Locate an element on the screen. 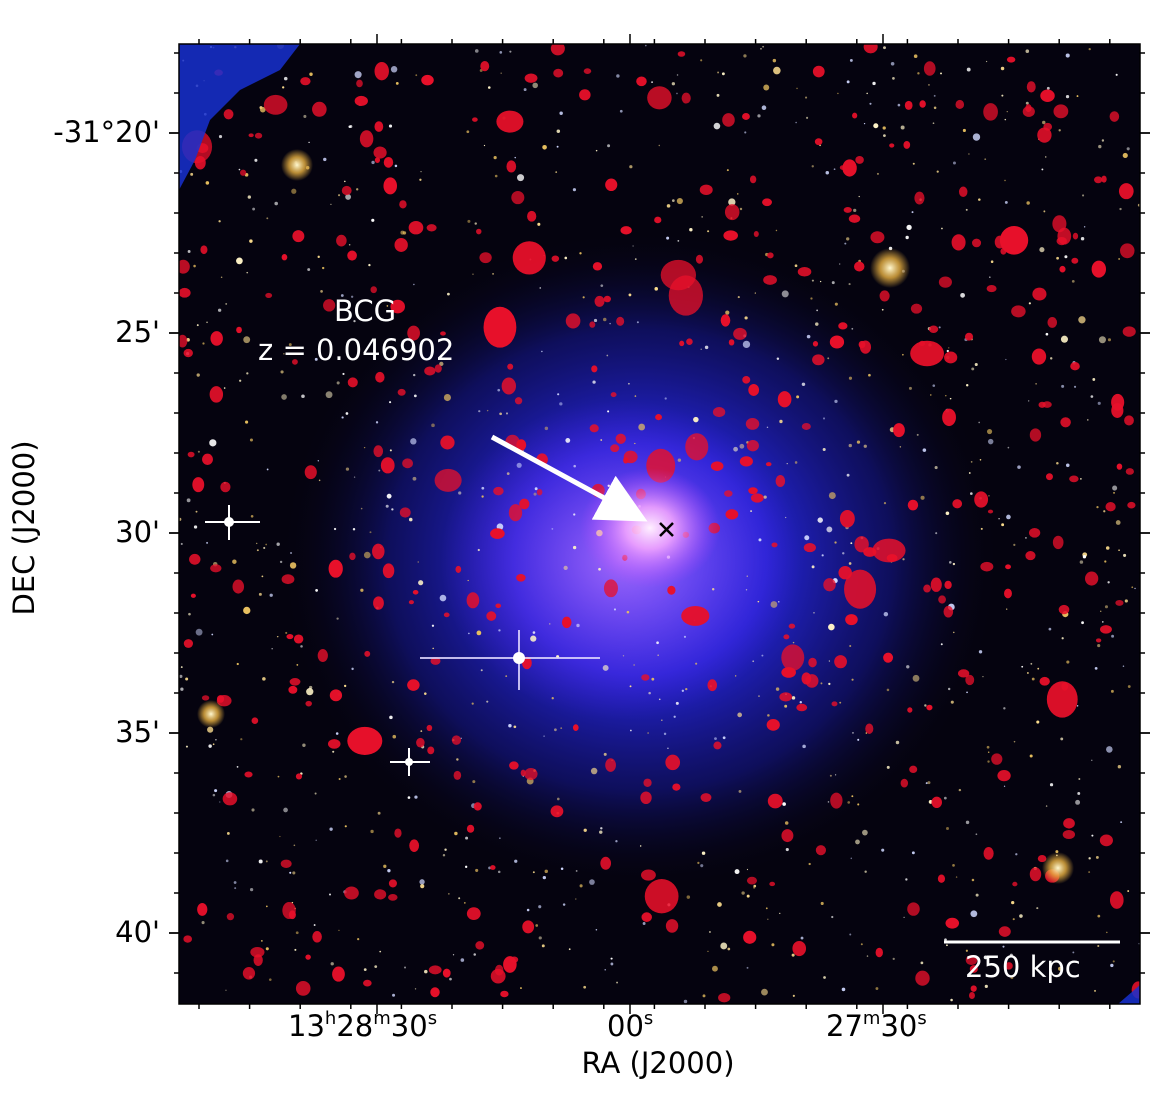 The image size is (1155, 1106). bcg-core is located at coordinates (650, 528).